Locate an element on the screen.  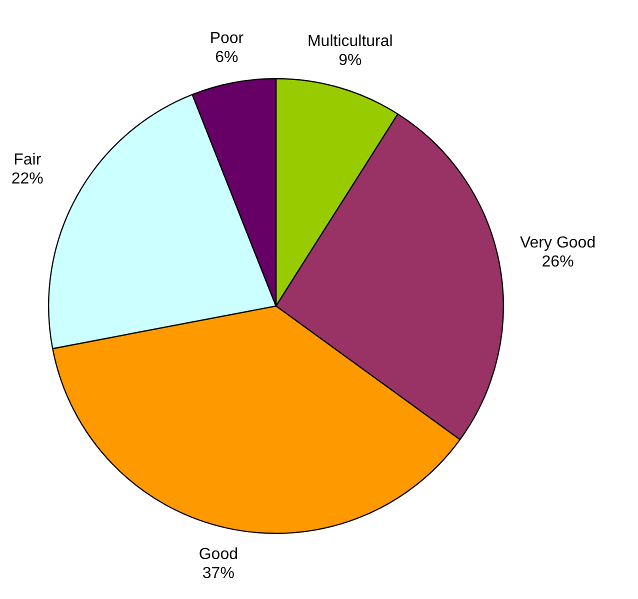
data-label: 9% is located at coordinates (350, 61).